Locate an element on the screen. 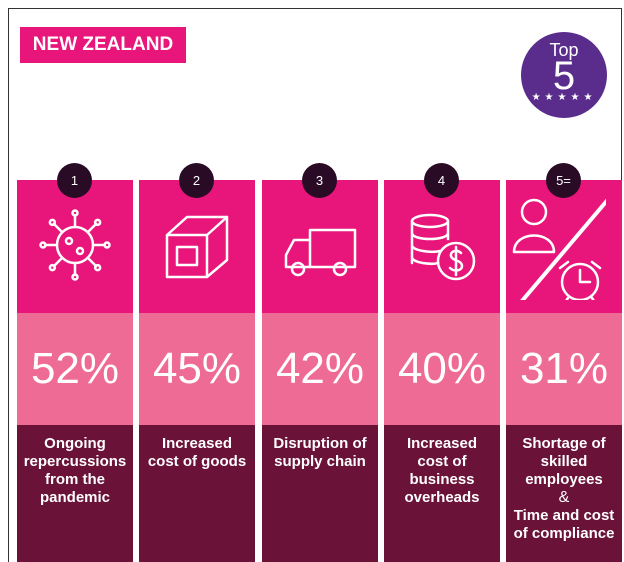 Image resolution: width=624 pixels, height=562 pixels. description: Increased cost of business overheads is located at coordinates (442, 493).